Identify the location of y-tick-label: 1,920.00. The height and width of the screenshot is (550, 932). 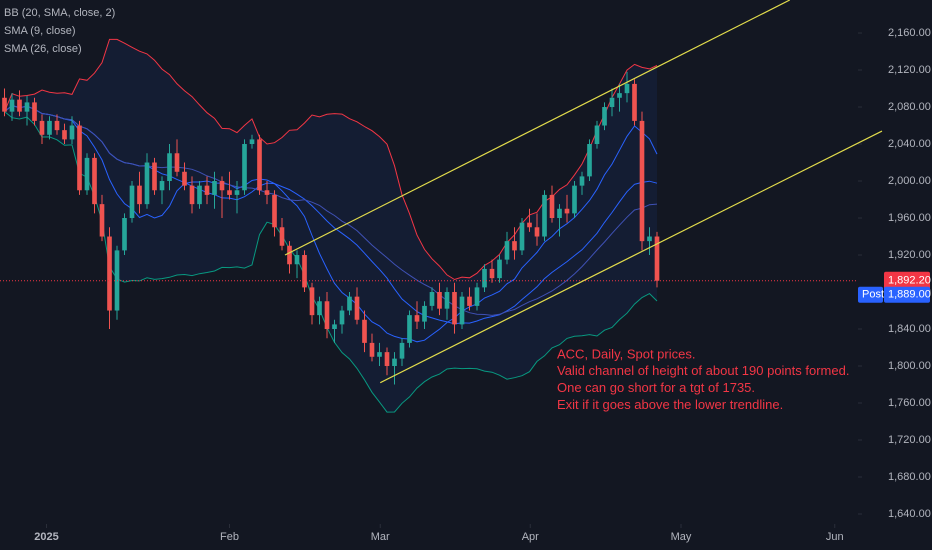
(909, 255).